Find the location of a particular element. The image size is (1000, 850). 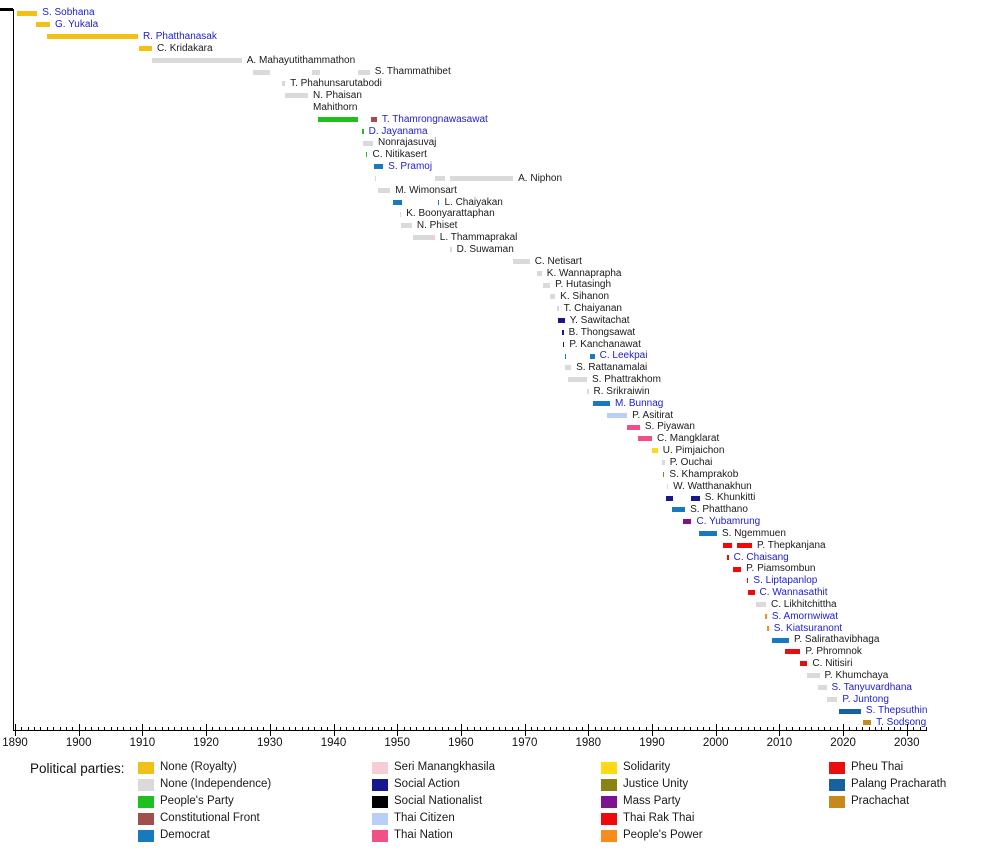

minister-label: C. Yubamrung is located at coordinates (728, 522).